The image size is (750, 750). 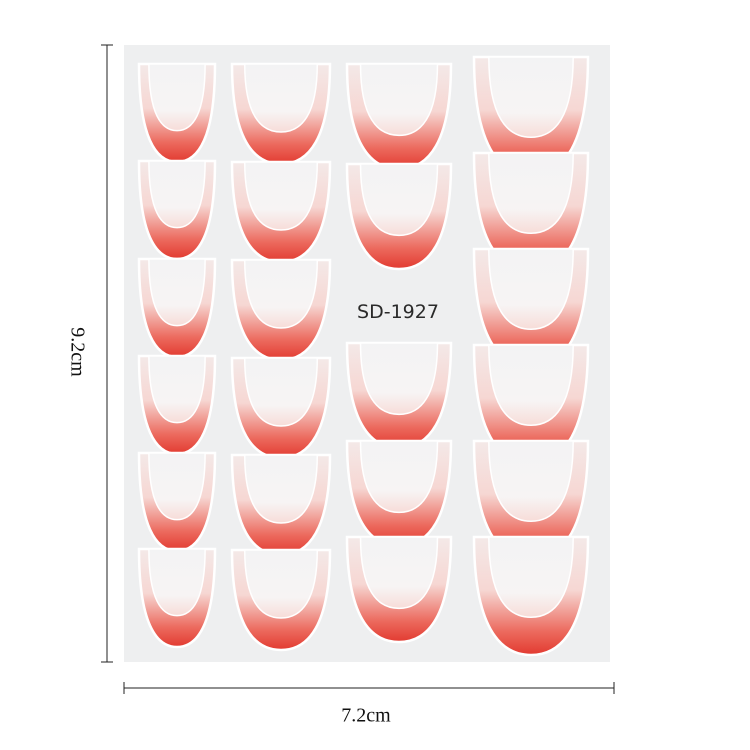 What do you see at coordinates (366, 716) in the screenshot?
I see `width-label: 7.2cm` at bounding box center [366, 716].